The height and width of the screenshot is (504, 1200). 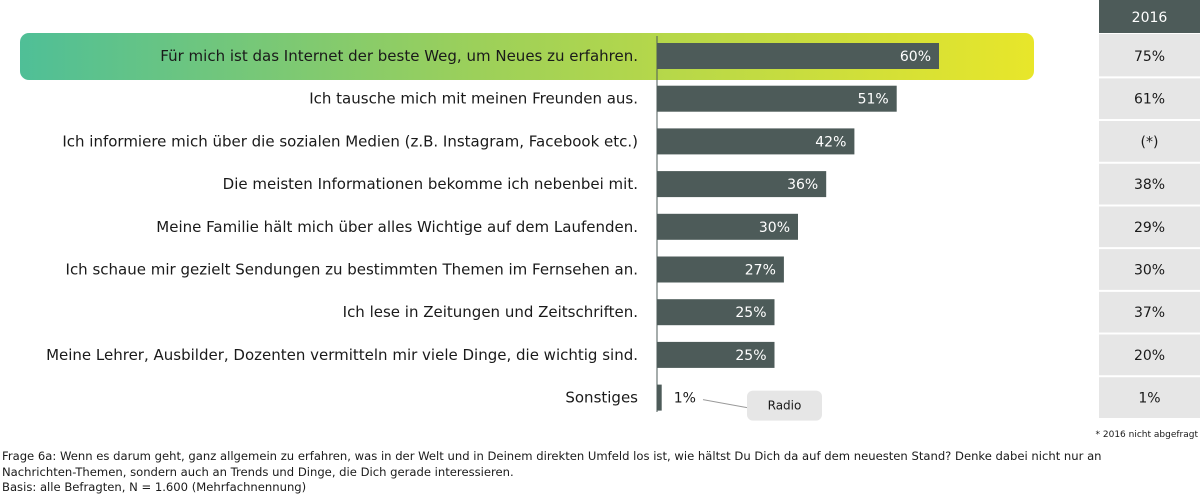 What do you see at coordinates (1149, 313) in the screenshot?
I see `column-cell: 37%` at bounding box center [1149, 313].